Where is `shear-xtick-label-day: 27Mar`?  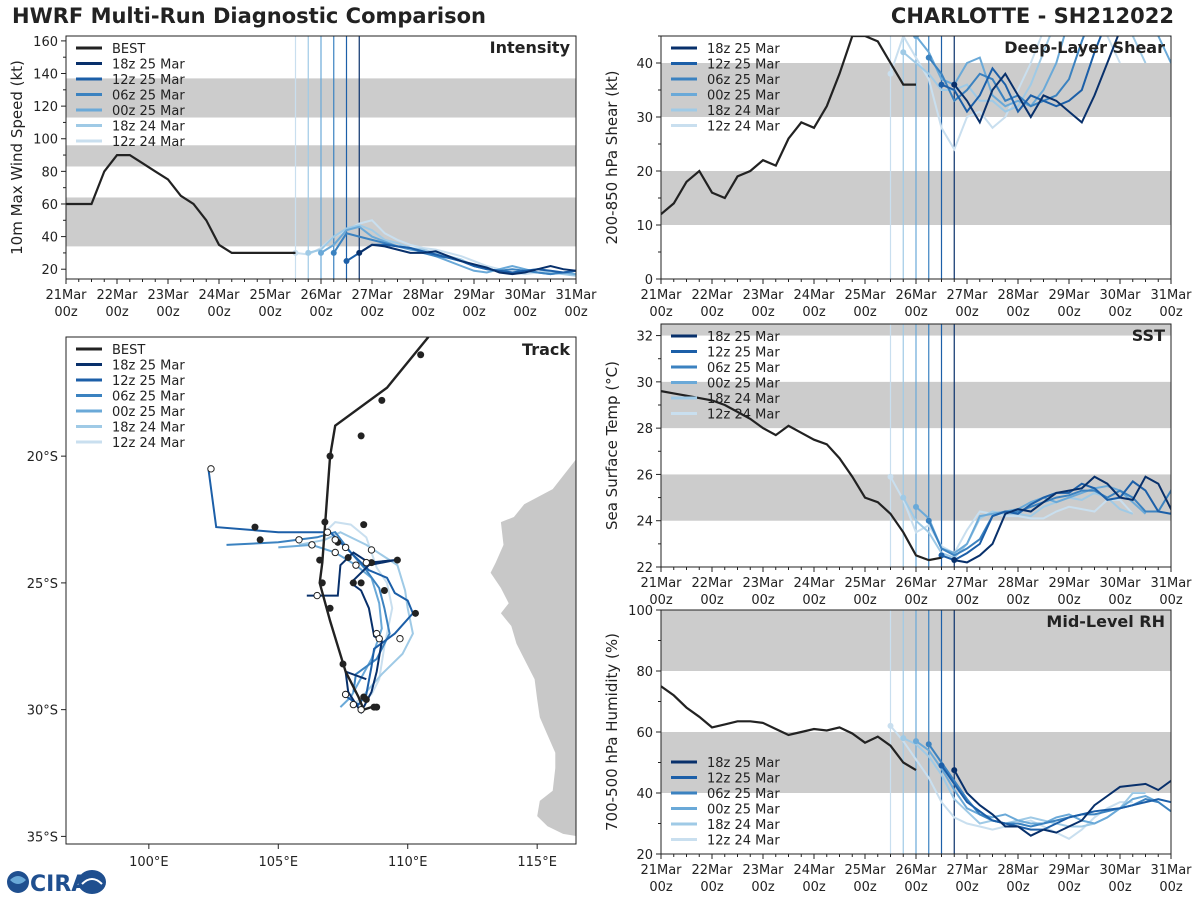
shear-xtick-label-day: 27Mar is located at coordinates (967, 295).